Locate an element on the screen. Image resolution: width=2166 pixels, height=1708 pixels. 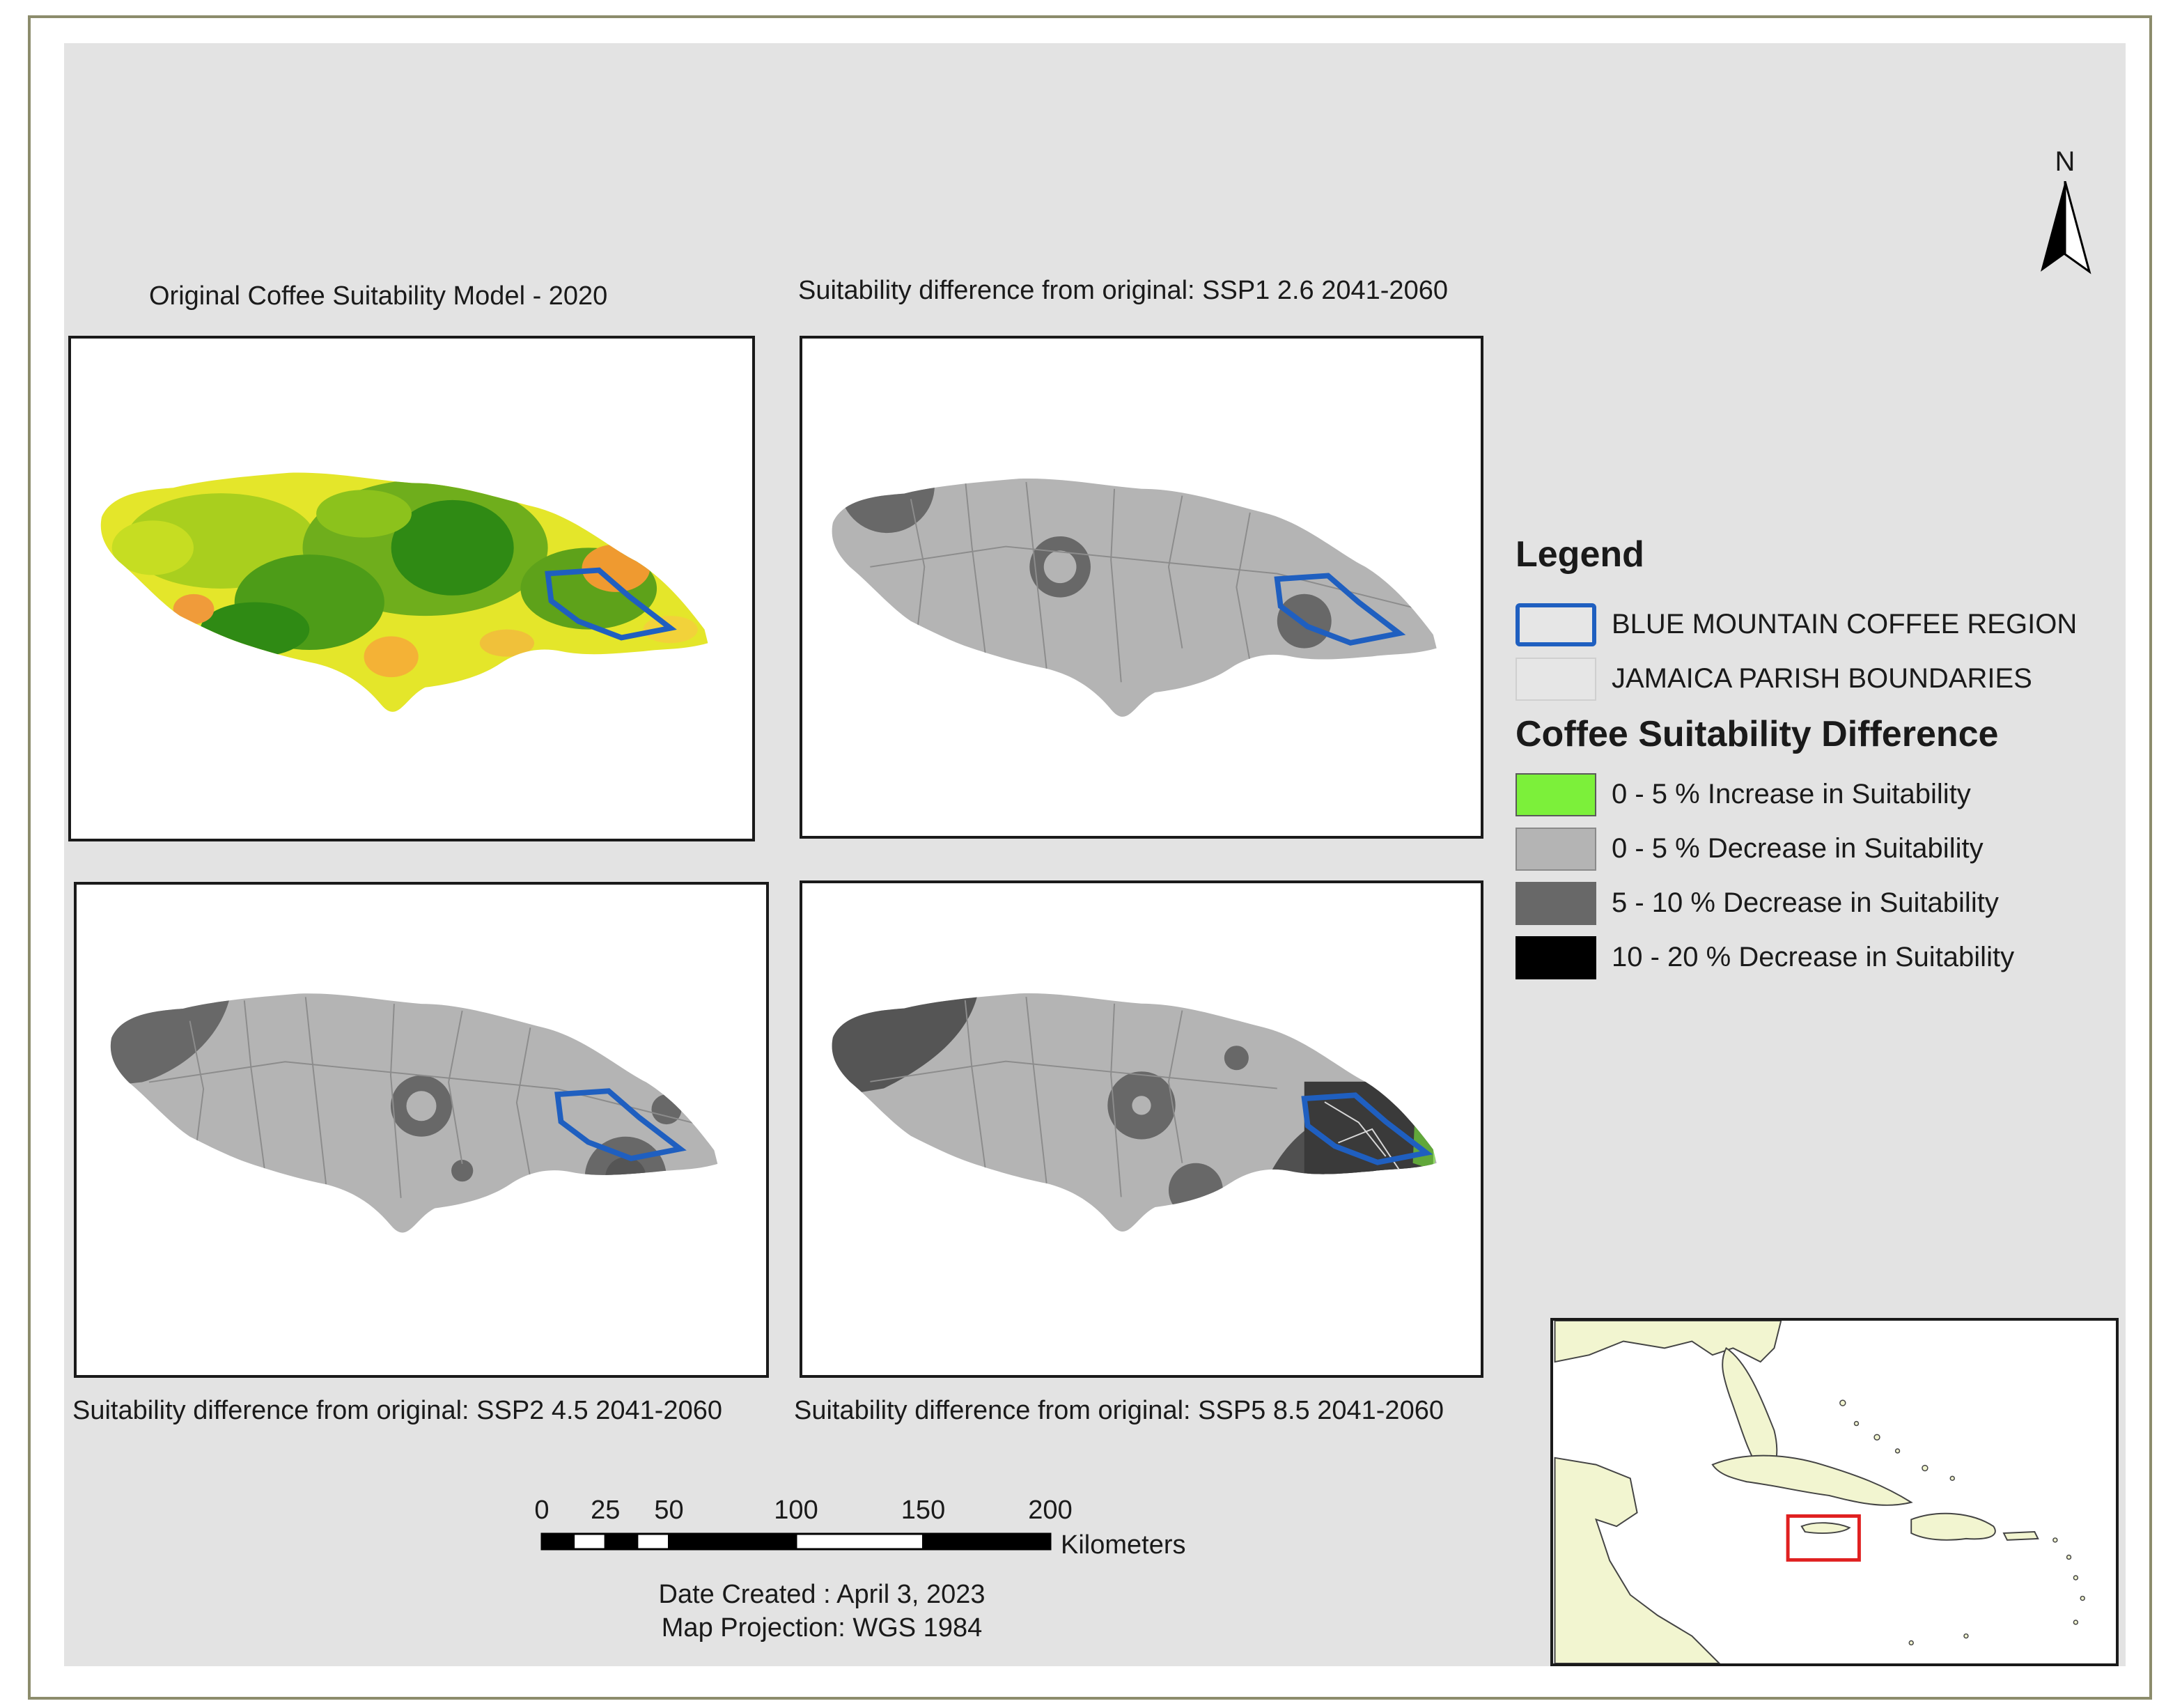
legend-item-blue-mountain: BLUE MOUNTAIN COFFEE REGION is located at coordinates (1818, 627).